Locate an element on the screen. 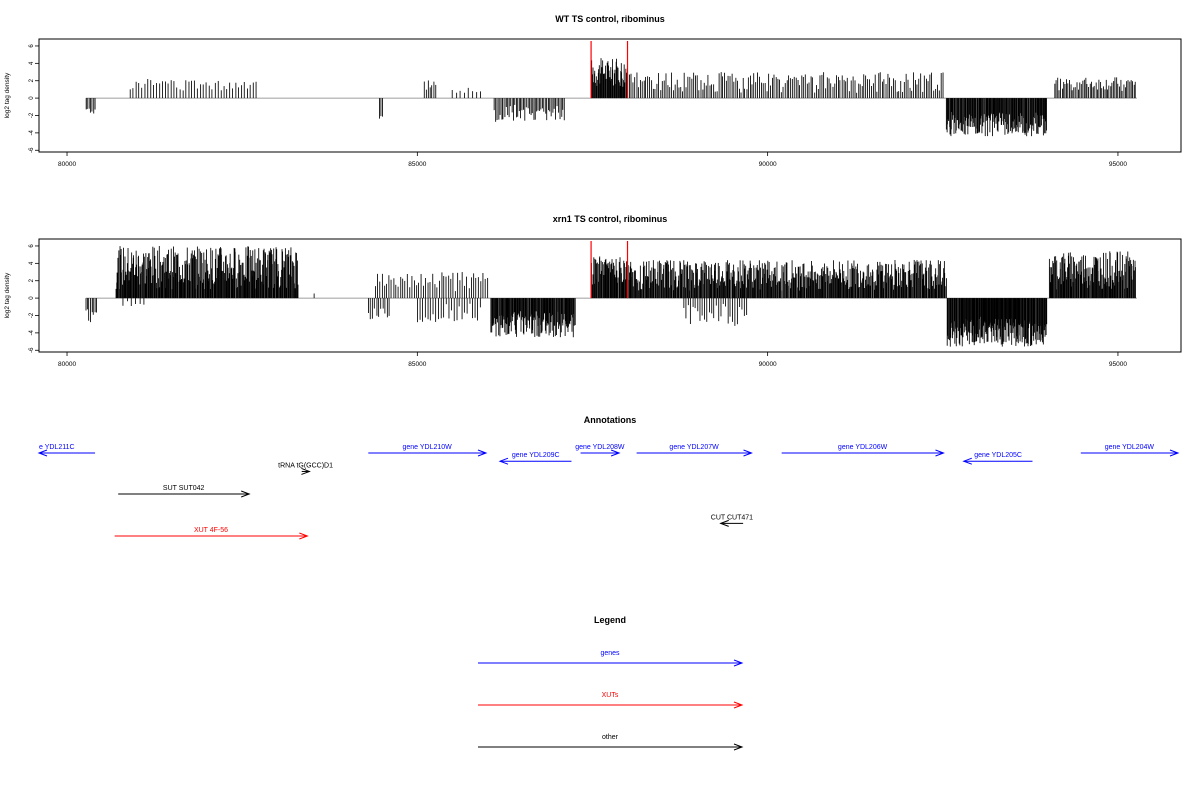 This screenshot has height=800, width=1200. legend-label: genes is located at coordinates (610, 653).